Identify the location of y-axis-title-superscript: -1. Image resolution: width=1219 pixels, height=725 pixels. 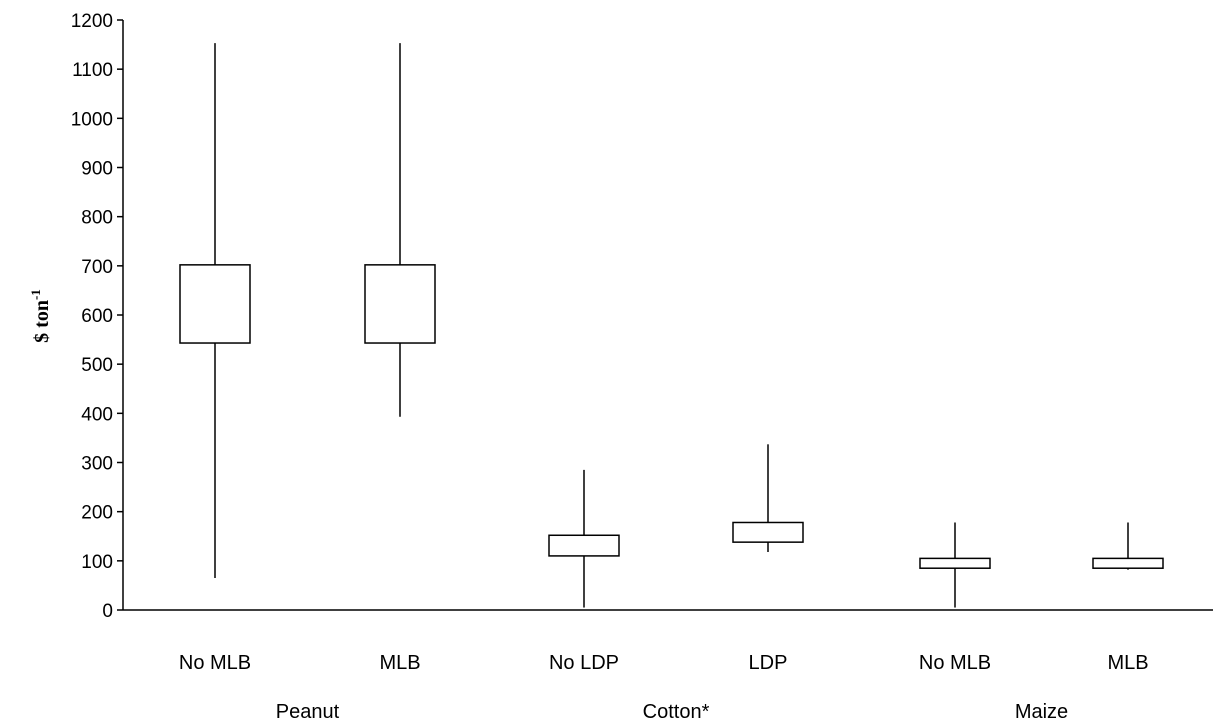
(35, 294).